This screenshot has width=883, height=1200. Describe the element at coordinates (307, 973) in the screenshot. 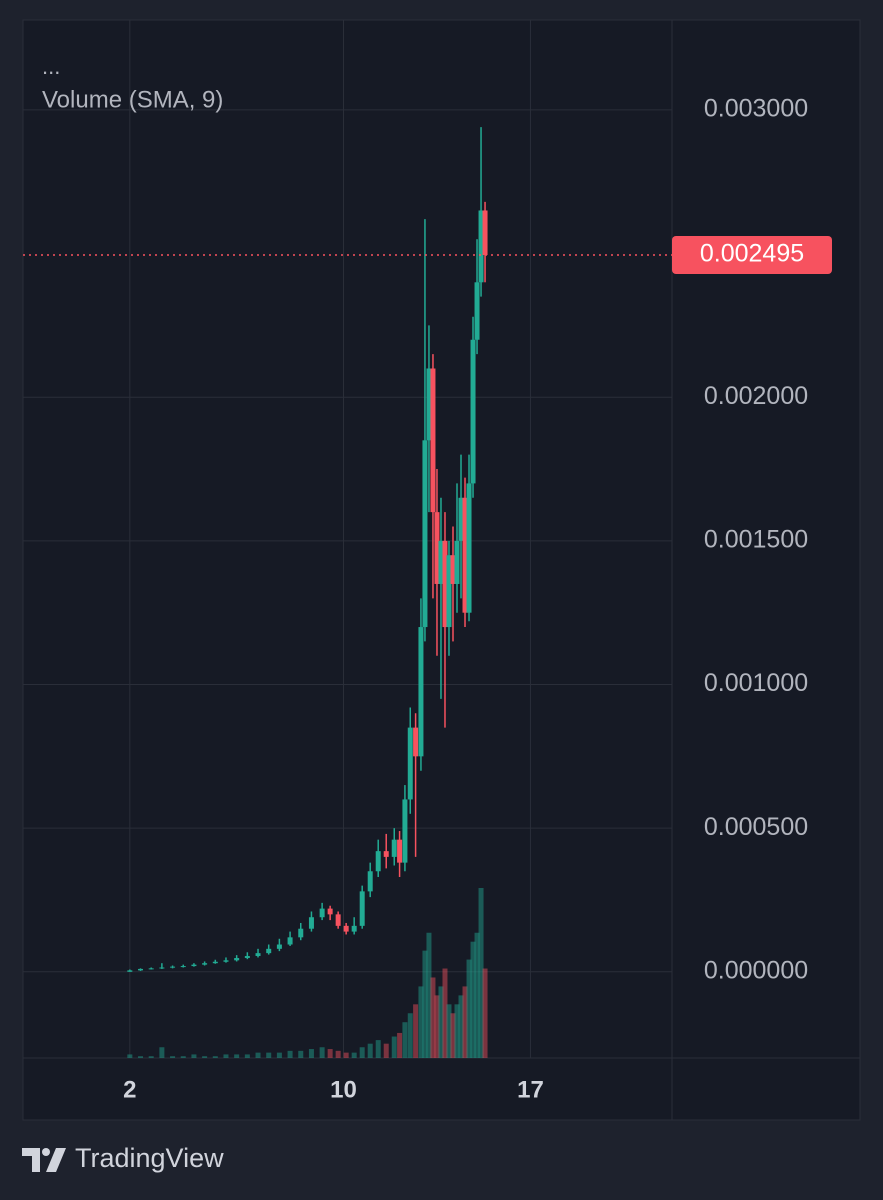

I see `volume-bars` at that location.